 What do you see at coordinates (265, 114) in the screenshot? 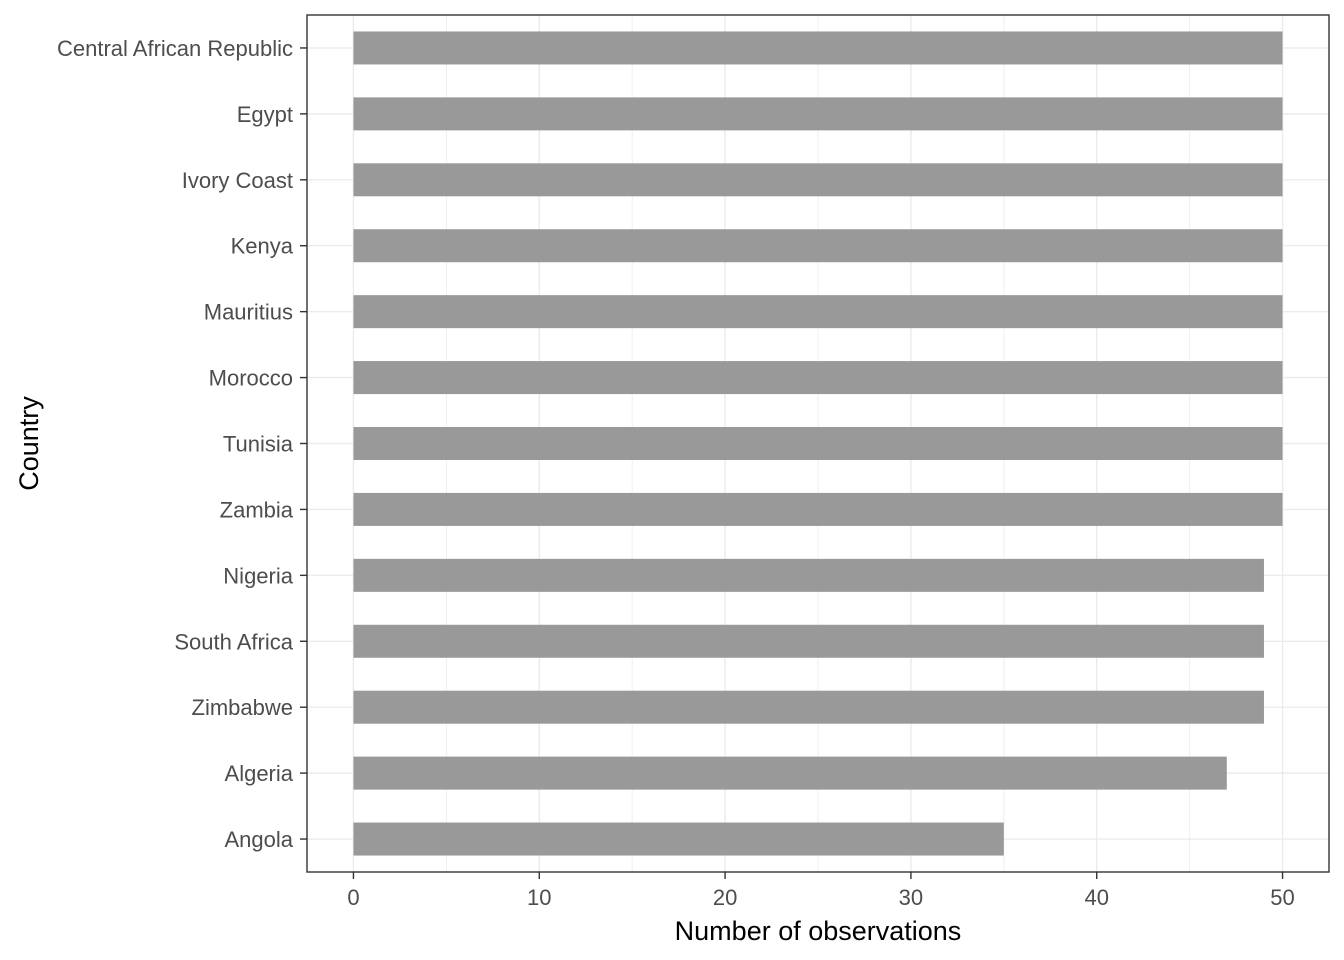
I see `y-tick-label: Egypt` at bounding box center [265, 114].